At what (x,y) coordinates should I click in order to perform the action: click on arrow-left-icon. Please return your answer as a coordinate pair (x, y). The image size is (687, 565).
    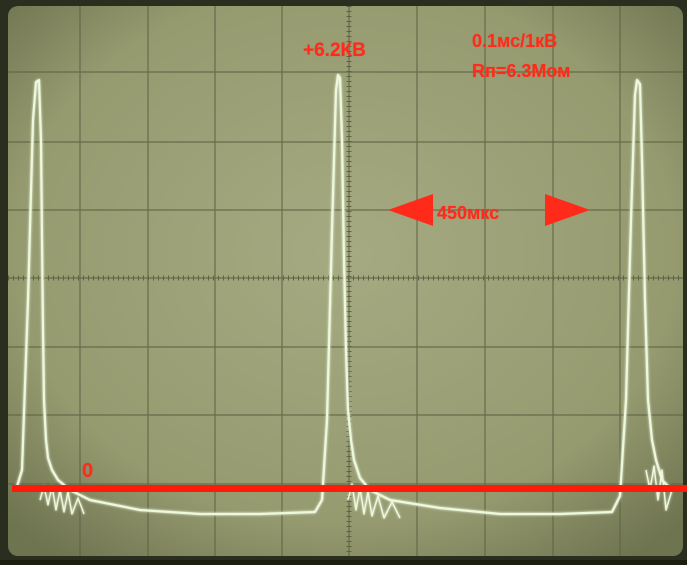
    Looking at the image, I should click on (410, 210).